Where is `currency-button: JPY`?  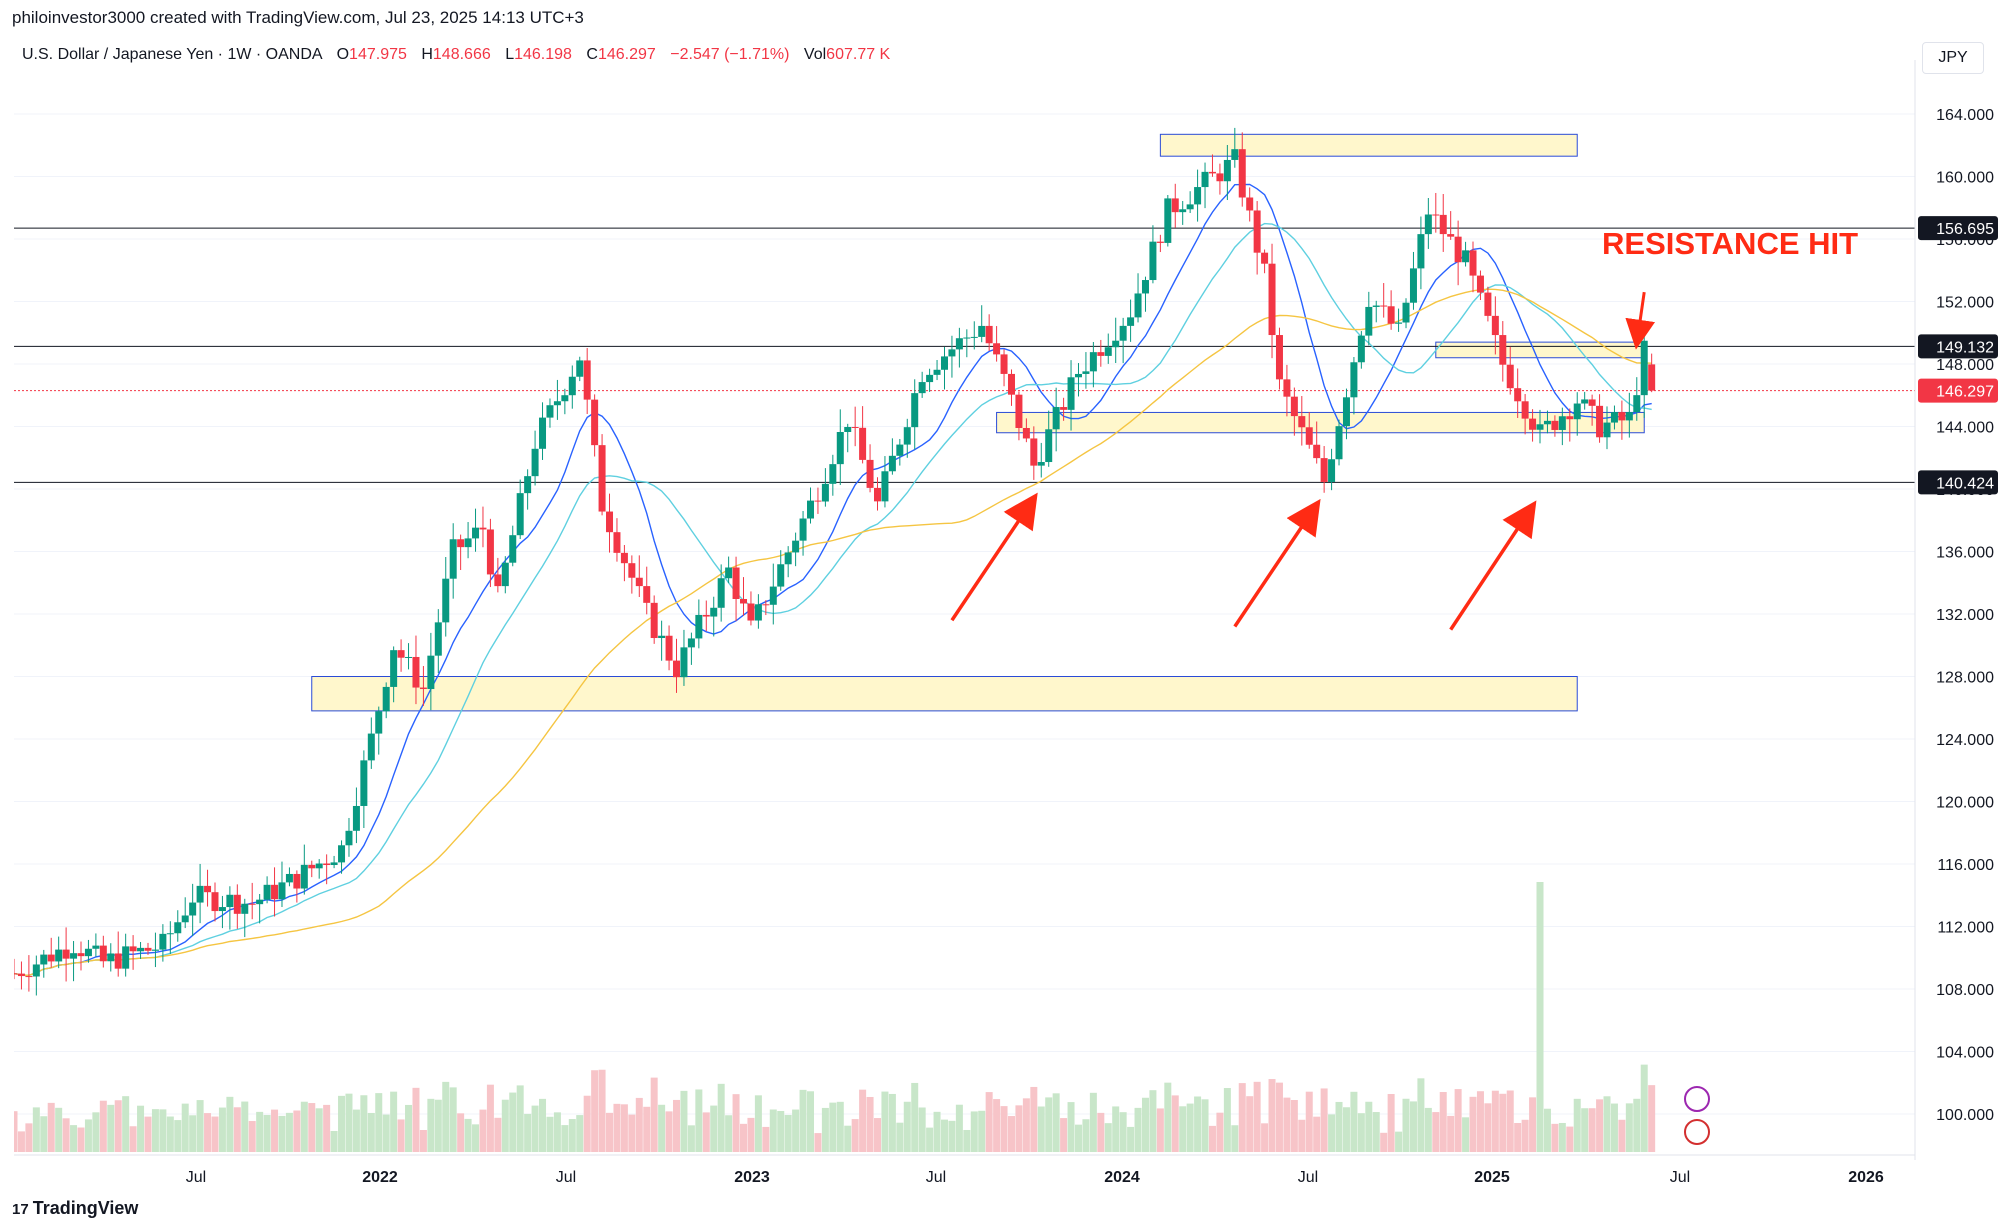 currency-button: JPY is located at coordinates (1953, 58).